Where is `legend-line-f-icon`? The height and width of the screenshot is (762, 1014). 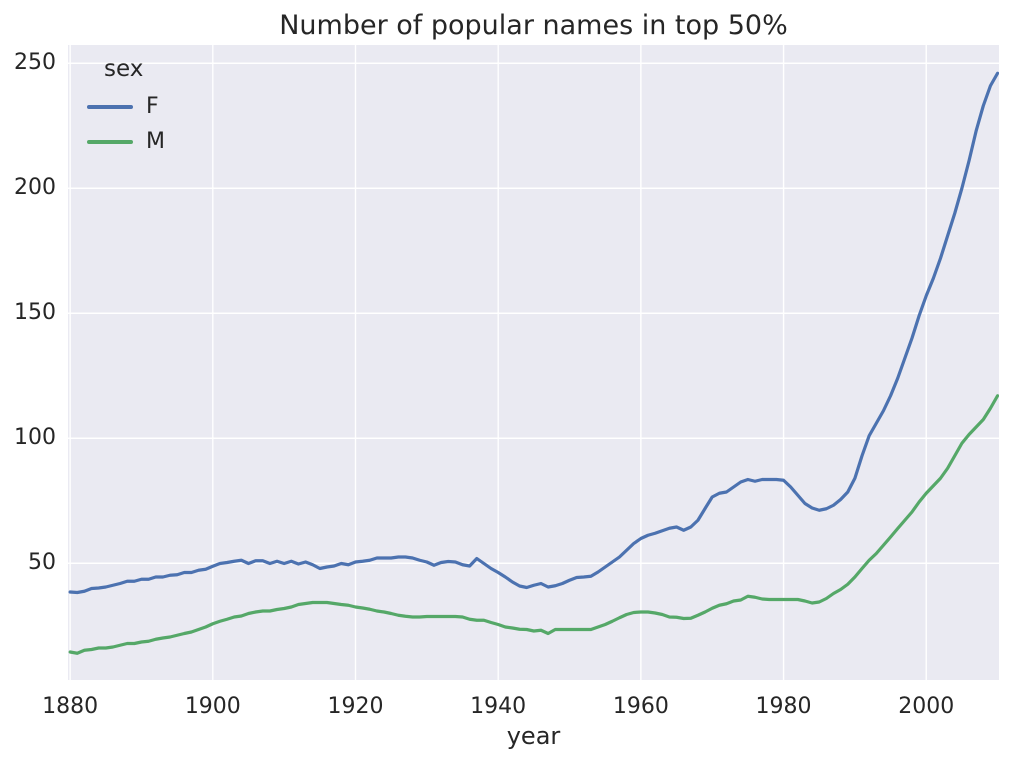
legend-line-f-icon is located at coordinates (110, 107).